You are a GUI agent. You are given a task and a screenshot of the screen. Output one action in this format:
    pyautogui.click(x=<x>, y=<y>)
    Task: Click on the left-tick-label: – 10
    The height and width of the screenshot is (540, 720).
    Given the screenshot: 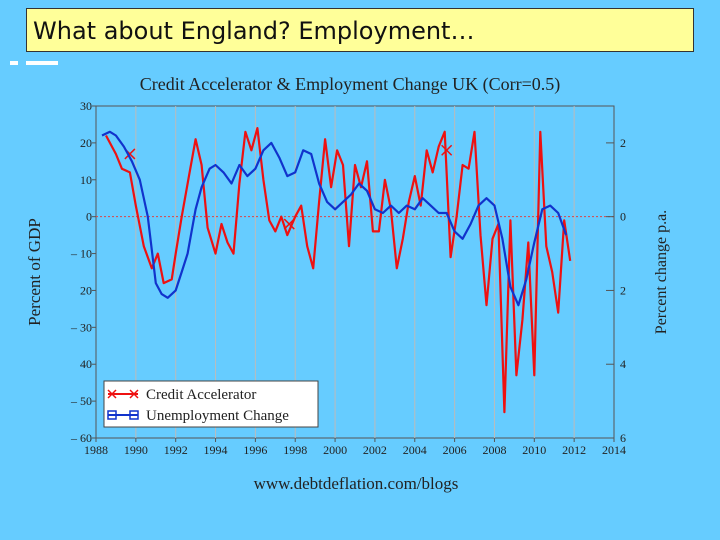 What is the action you would take?
    pyautogui.click(x=81, y=254)
    